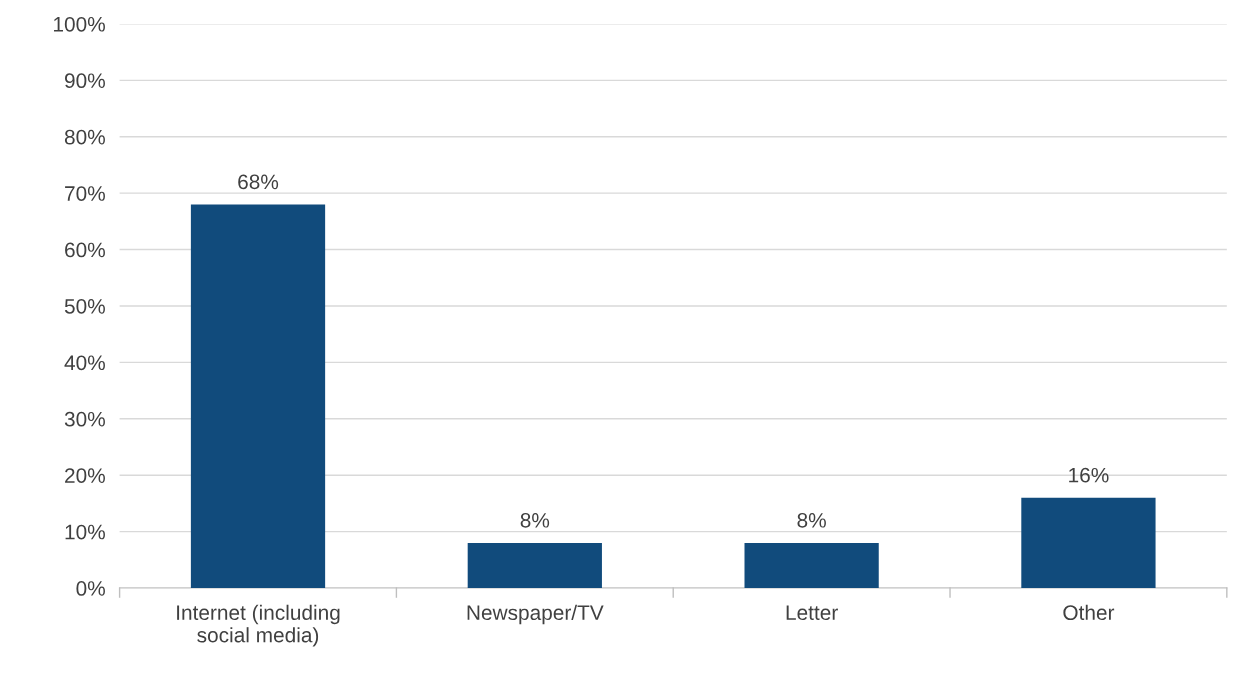  I want to click on y-tick-label: 30%, so click(84, 419).